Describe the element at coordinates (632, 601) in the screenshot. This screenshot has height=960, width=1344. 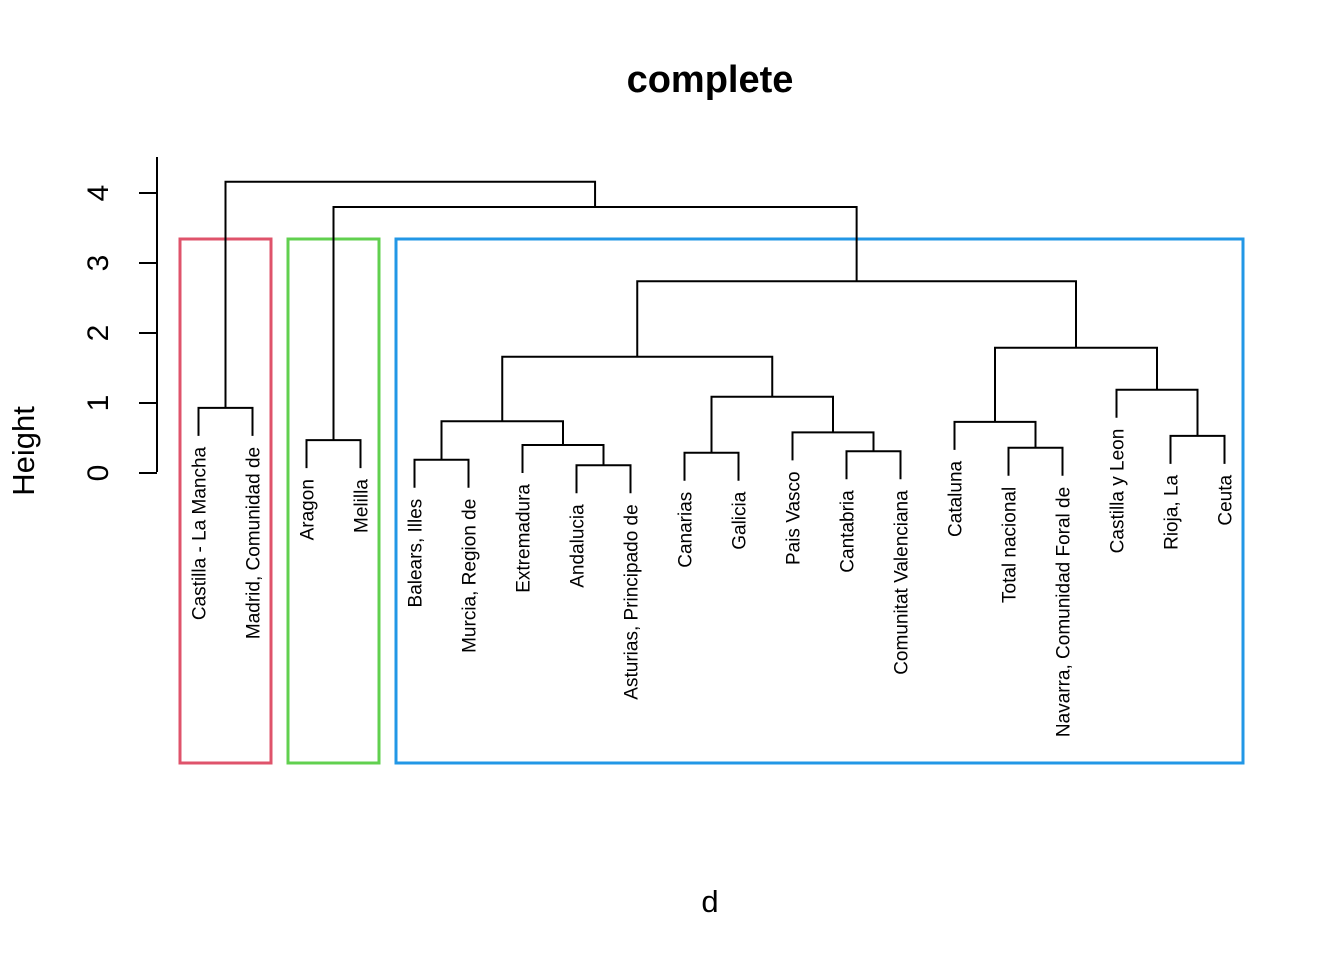
I see `leaf-label: Asturias, Principado de` at that location.